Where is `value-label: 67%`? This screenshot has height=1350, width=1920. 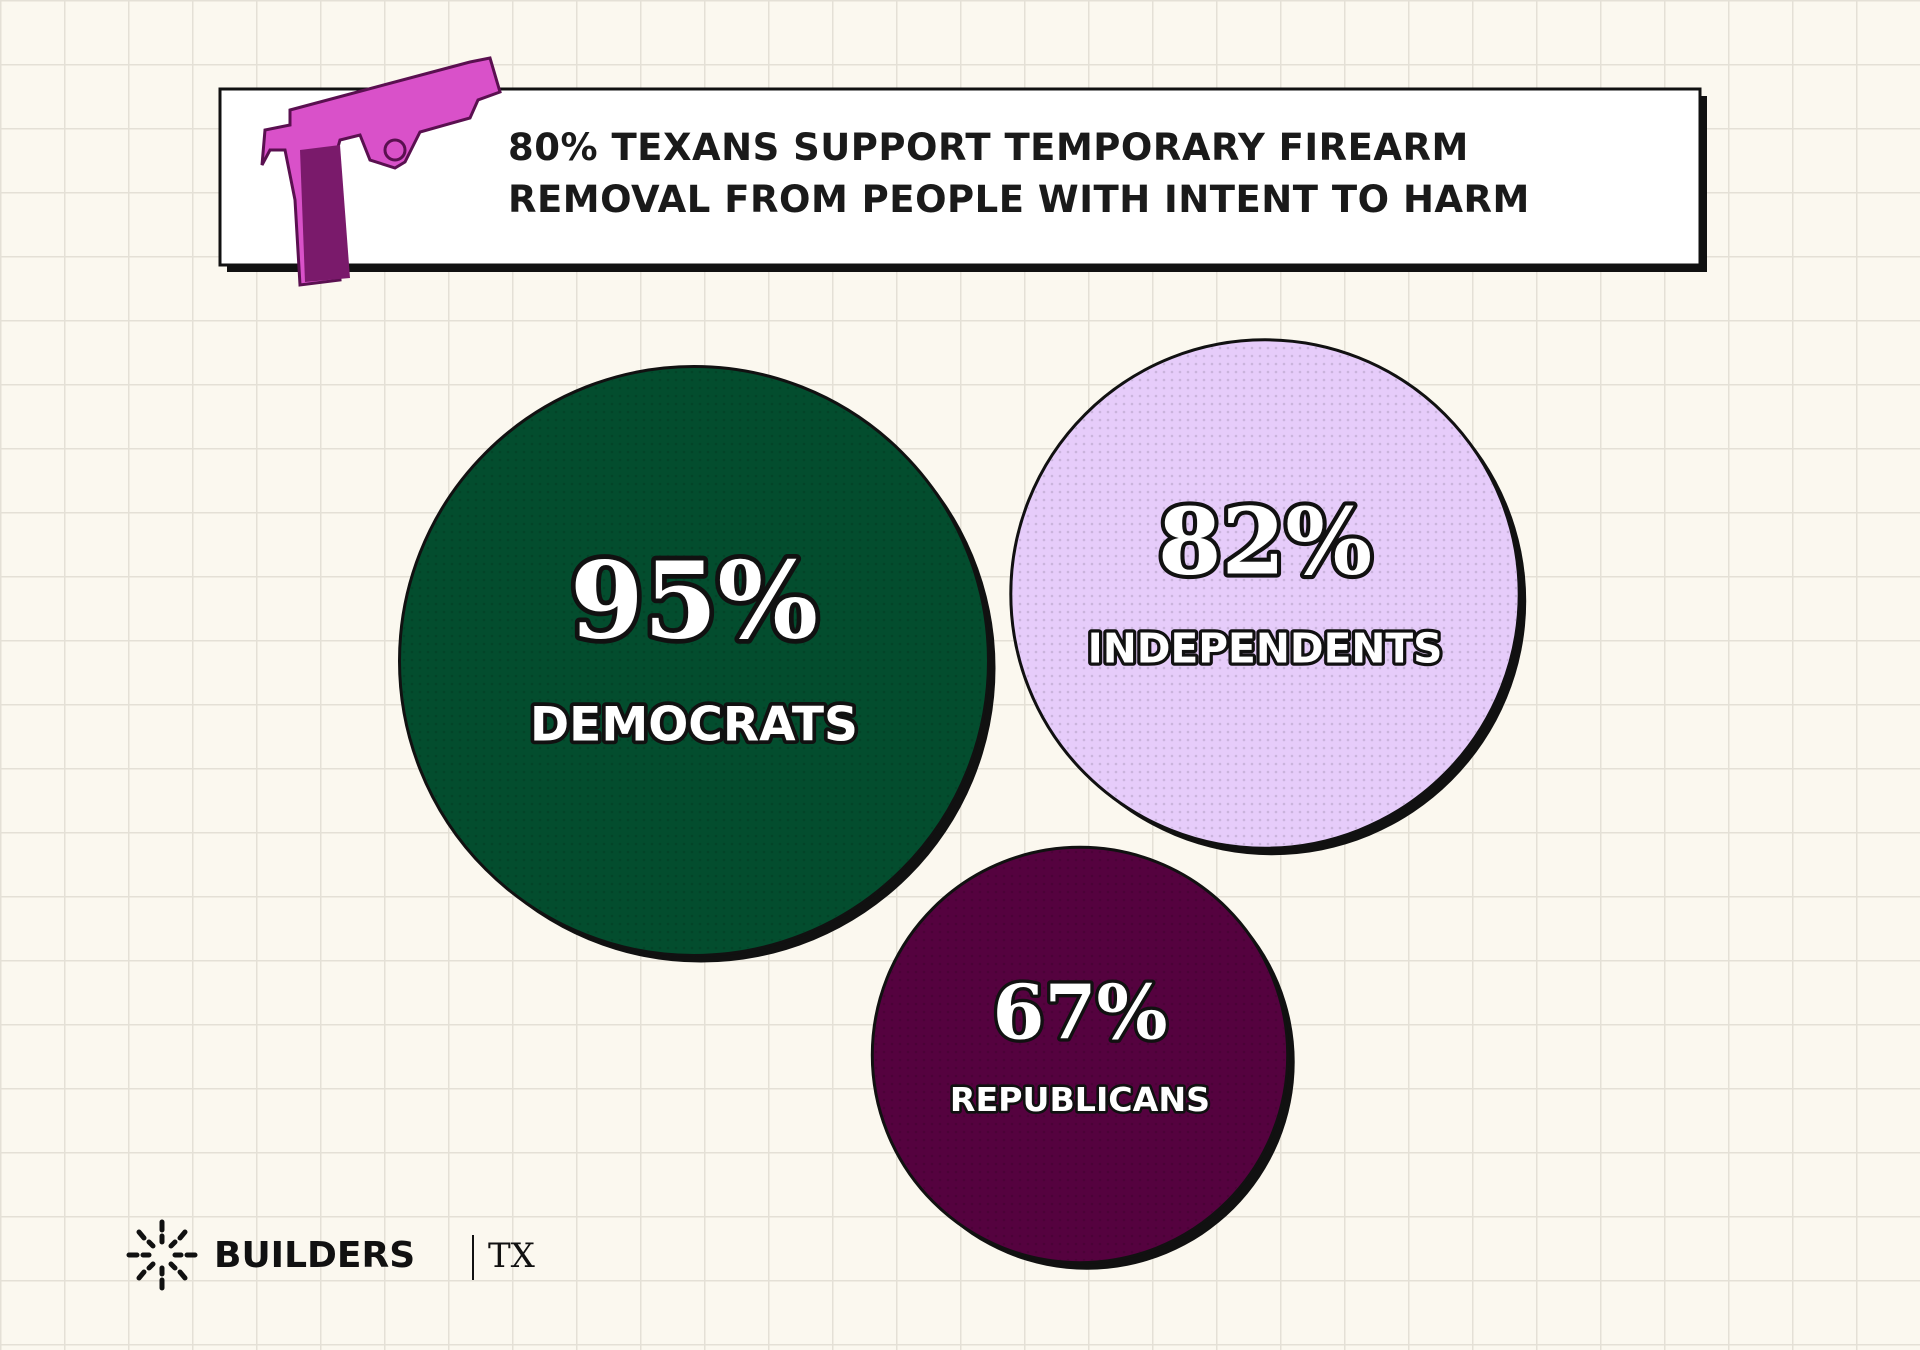 value-label: 67% is located at coordinates (1079, 1012).